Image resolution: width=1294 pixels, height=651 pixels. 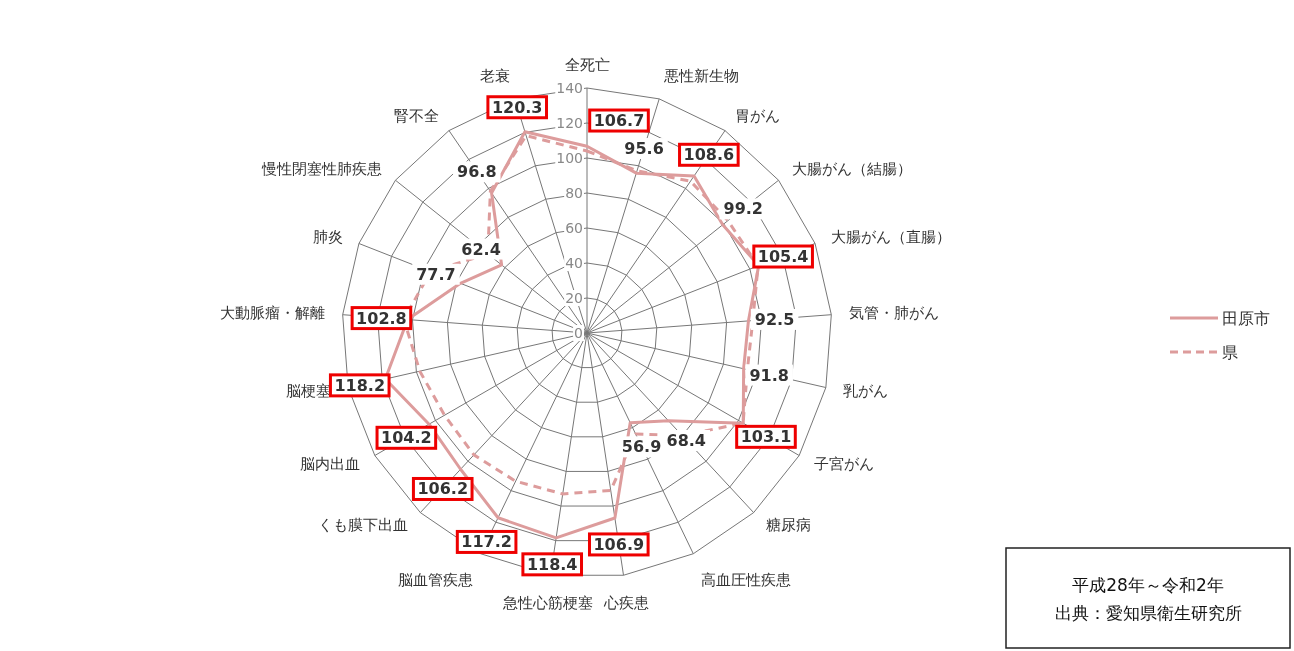 I want to click on spoke-label: 老衰, so click(x=494, y=76).